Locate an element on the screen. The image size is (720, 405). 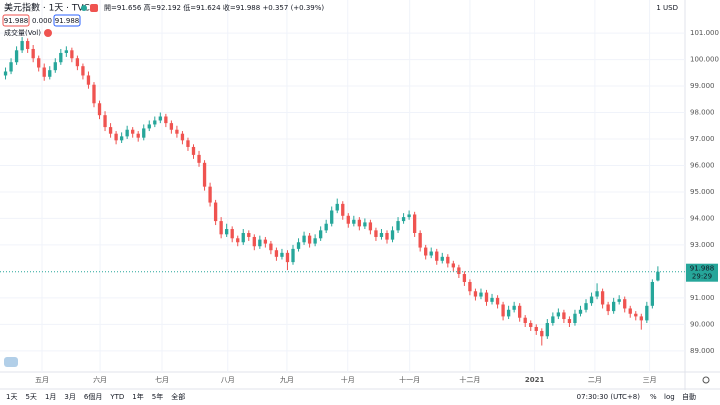
ohlc-label: 低= is located at coordinates (189, 7).